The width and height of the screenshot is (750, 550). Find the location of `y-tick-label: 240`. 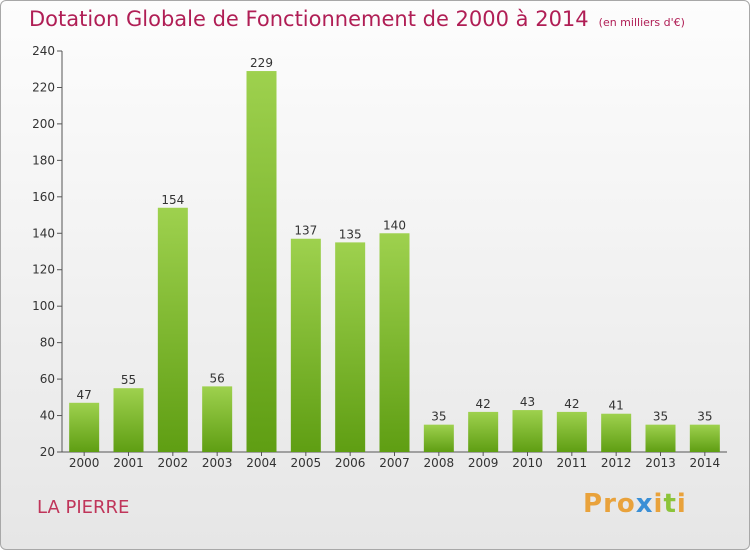

y-tick-label: 240 is located at coordinates (43, 51).